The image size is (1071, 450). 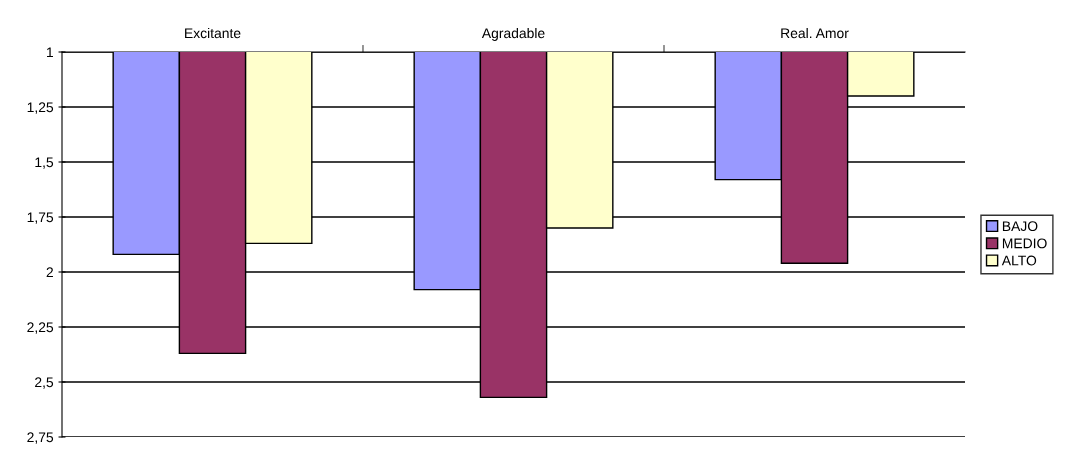 I want to click on y-tick-label: 1,25, so click(x=40, y=108).